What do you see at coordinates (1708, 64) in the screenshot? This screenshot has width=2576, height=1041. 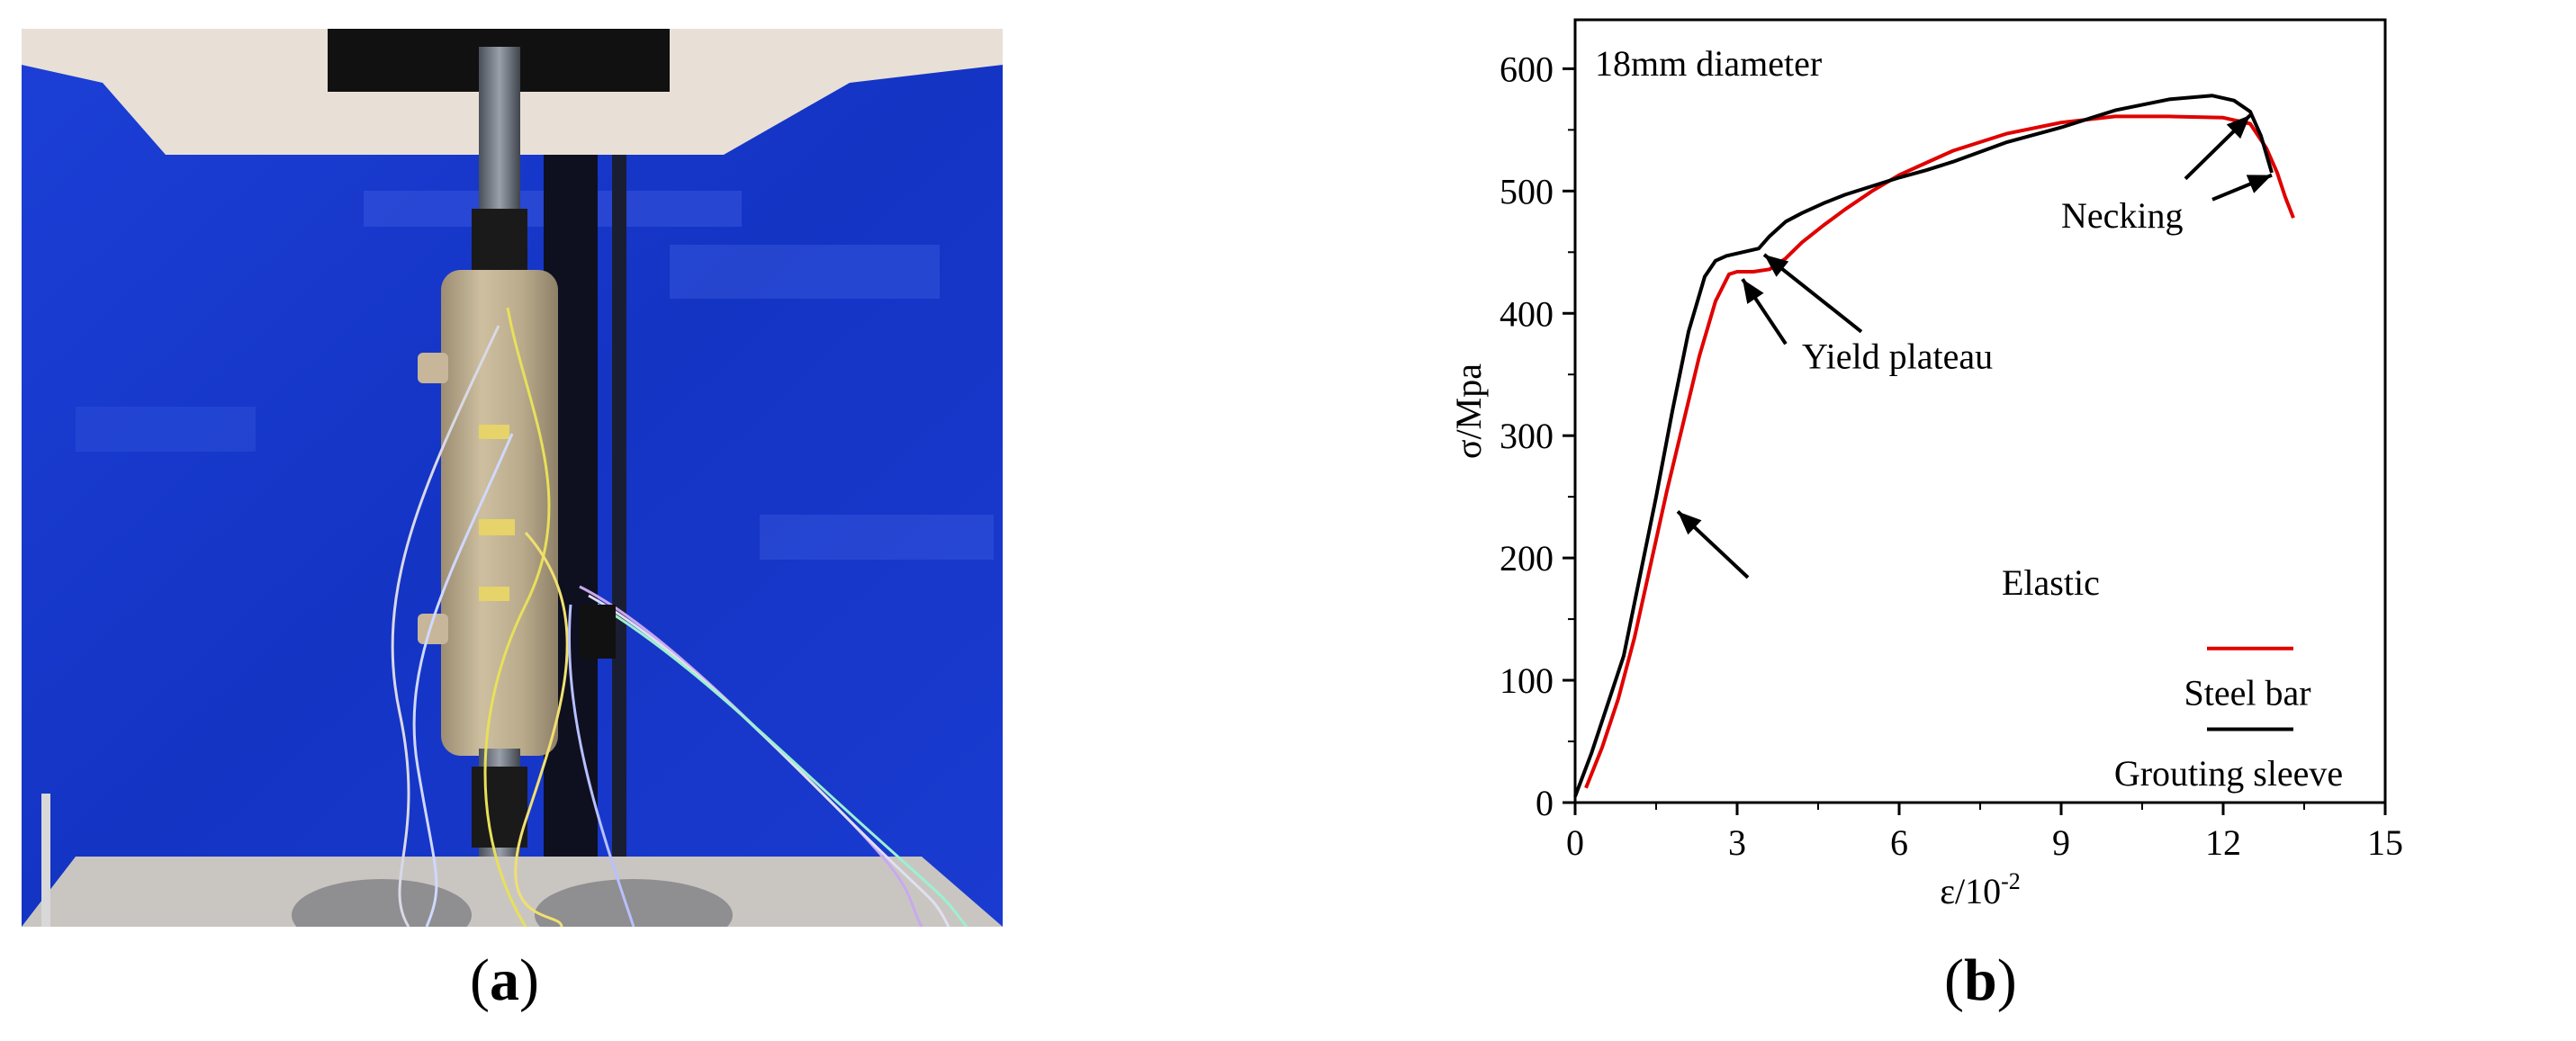 I see `chart-title: 18mm diameter` at bounding box center [1708, 64].